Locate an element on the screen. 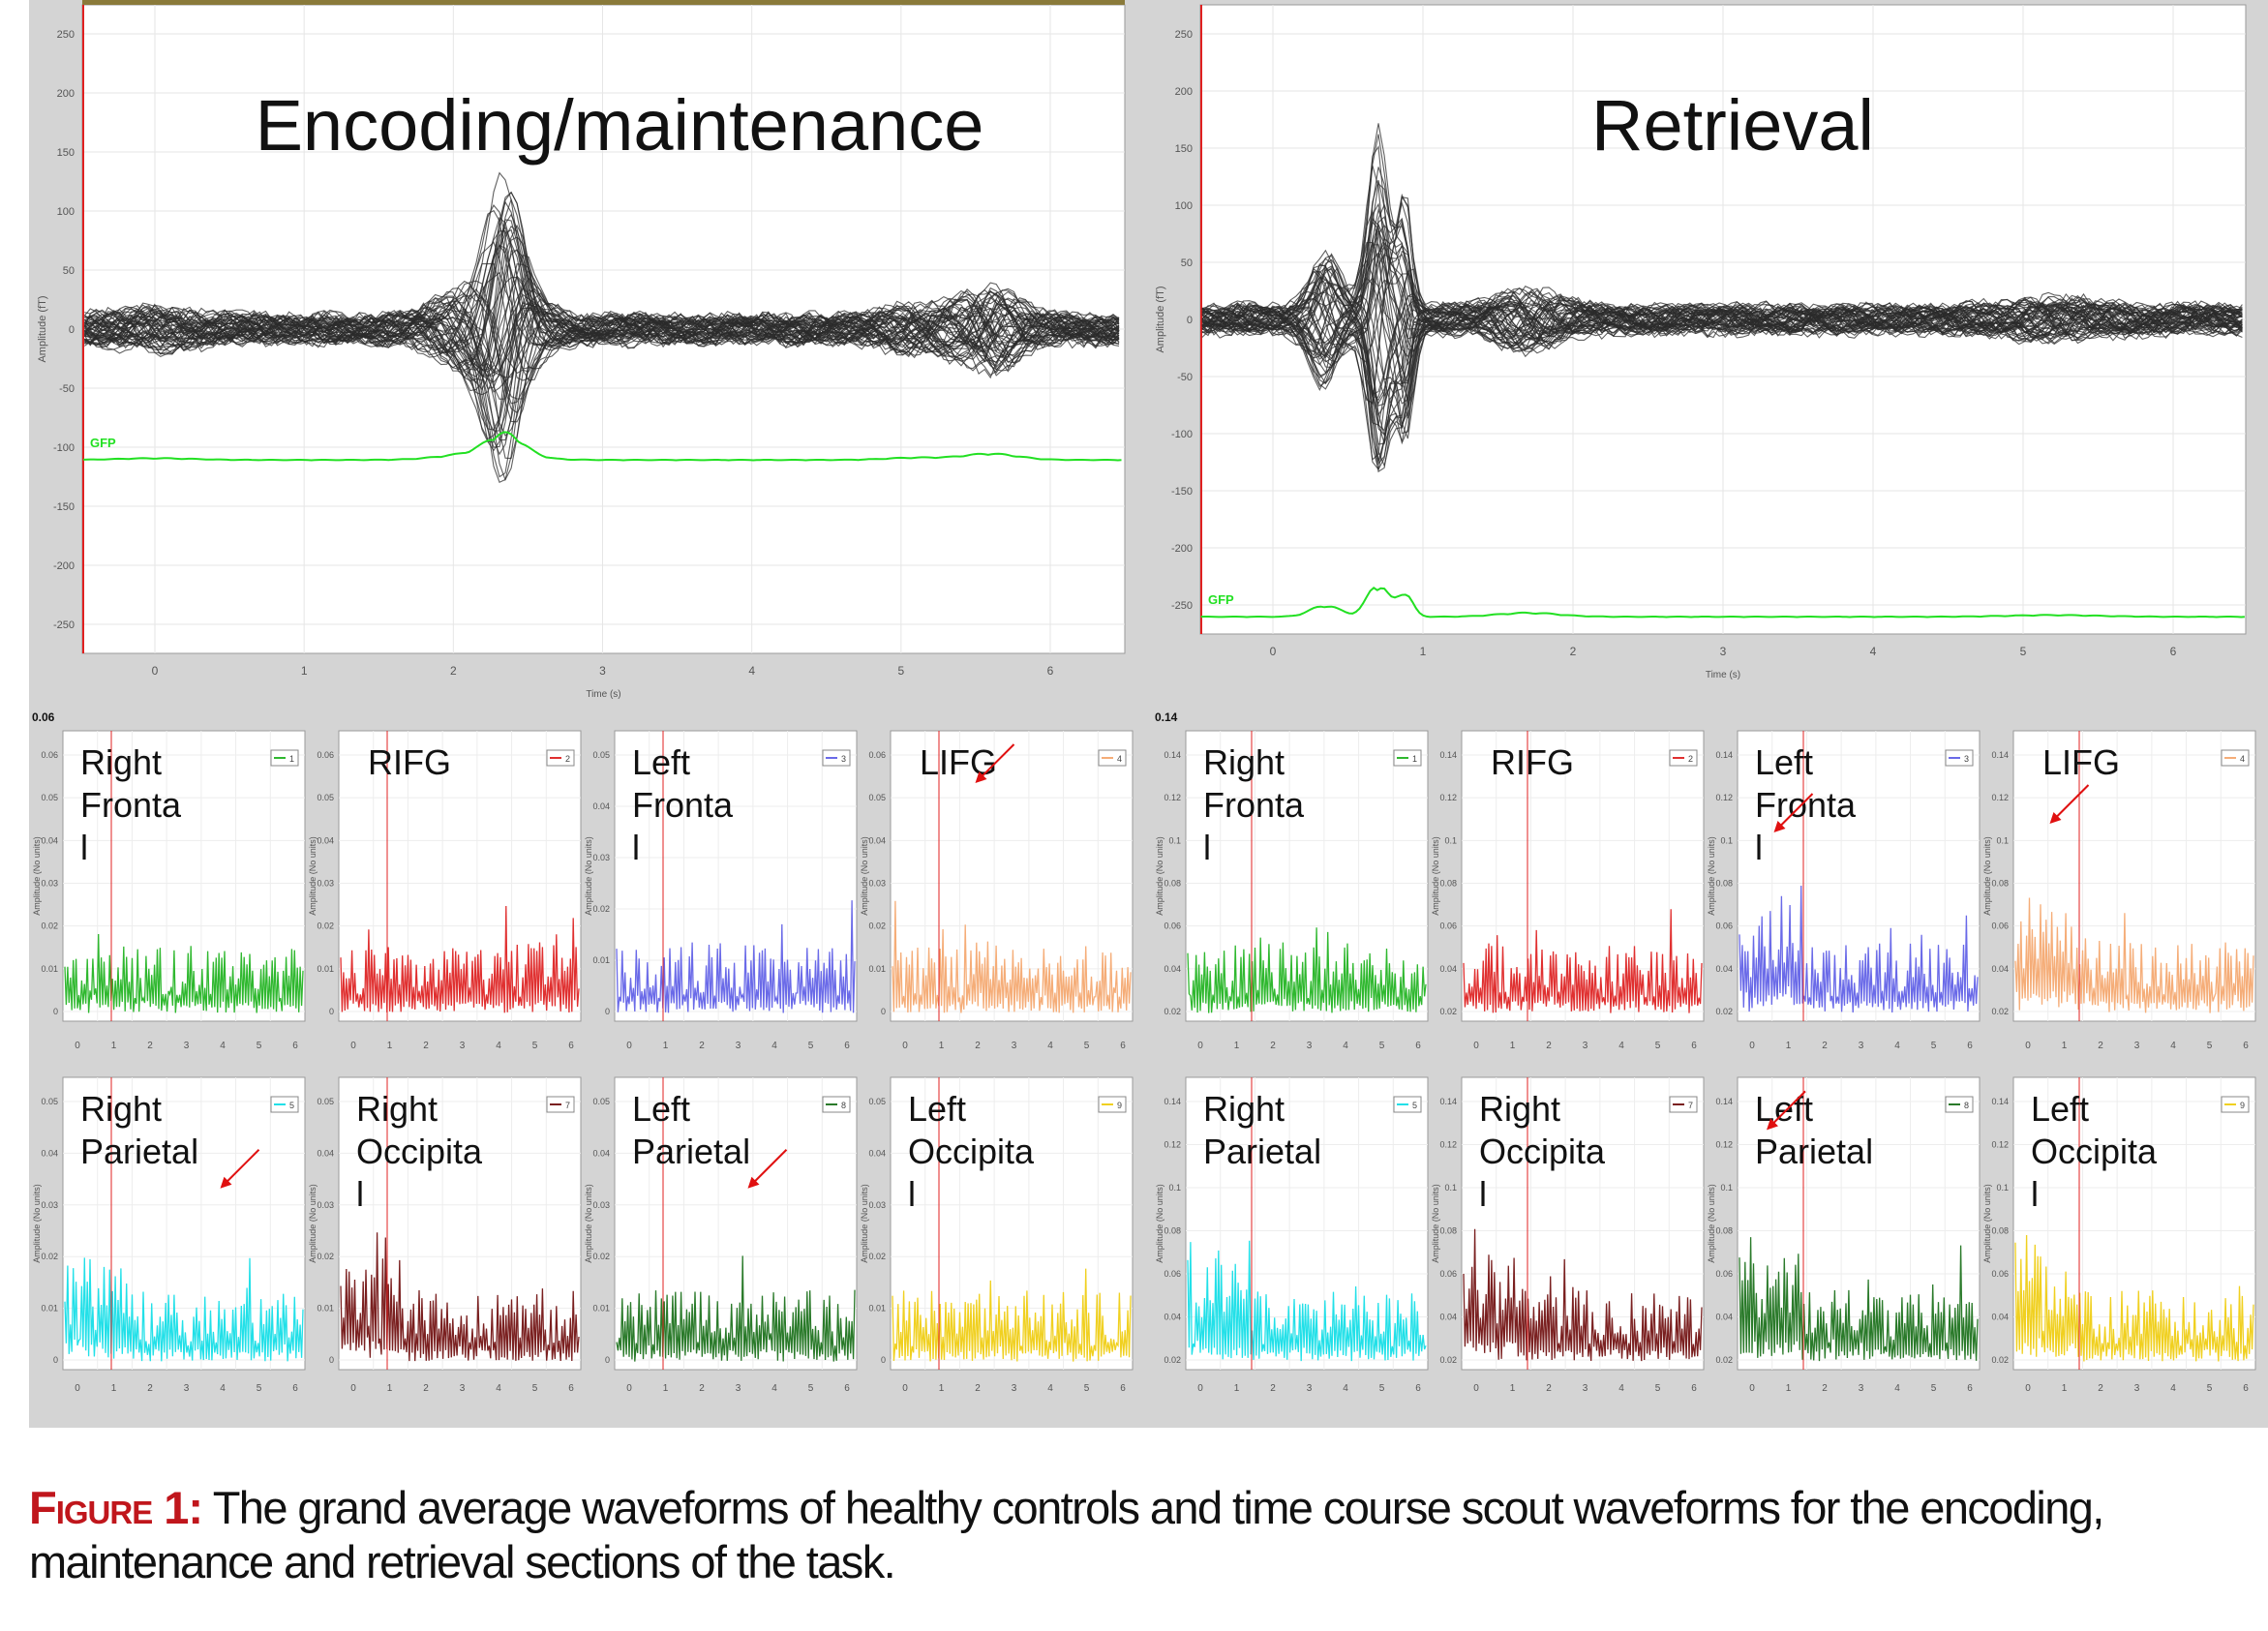 The height and width of the screenshot is (1631, 2268). scout-region-label: Left Parietal is located at coordinates (691, 1130).